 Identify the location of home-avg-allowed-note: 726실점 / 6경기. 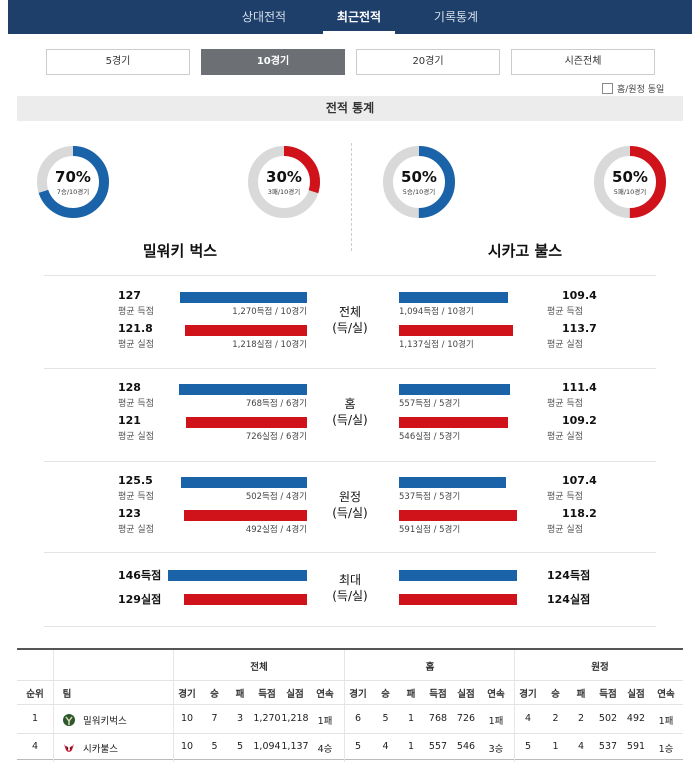
(276, 437).